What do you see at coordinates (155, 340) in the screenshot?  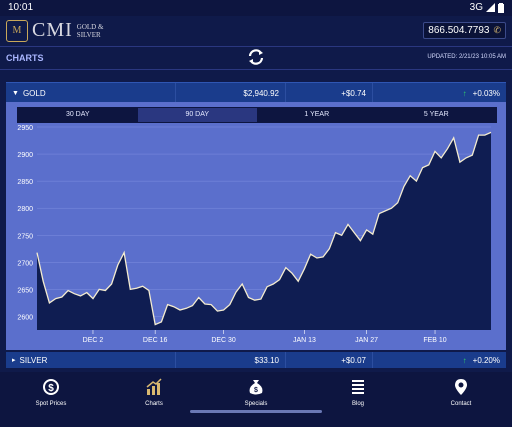 I see `x-tick-label: DEC 16` at bounding box center [155, 340].